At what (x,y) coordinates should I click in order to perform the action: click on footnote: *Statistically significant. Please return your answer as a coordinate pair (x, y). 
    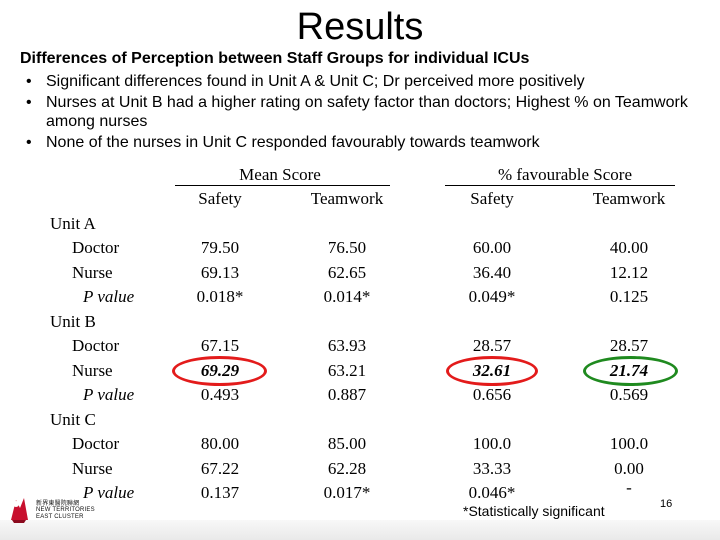
    Looking at the image, I should click on (534, 511).